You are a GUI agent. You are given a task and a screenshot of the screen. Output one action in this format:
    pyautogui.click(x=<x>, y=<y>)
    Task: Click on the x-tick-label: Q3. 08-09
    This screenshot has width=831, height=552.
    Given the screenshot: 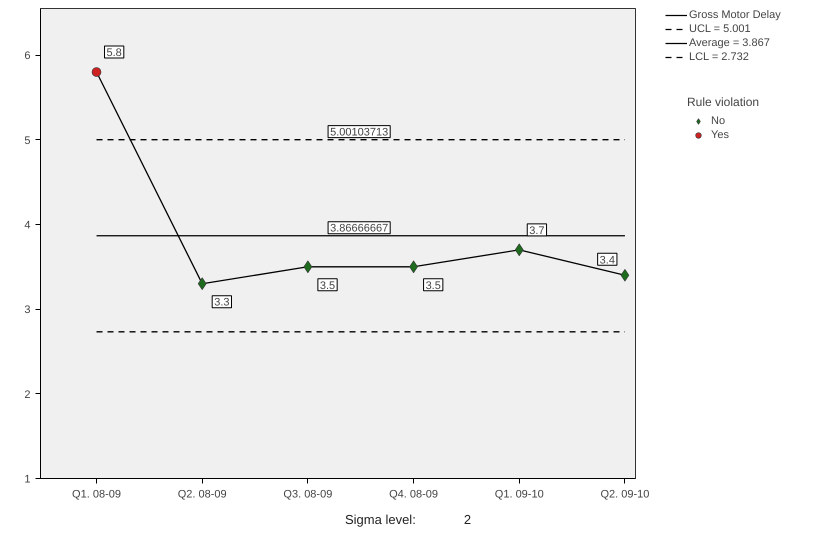 What is the action you would take?
    pyautogui.click(x=307, y=494)
    